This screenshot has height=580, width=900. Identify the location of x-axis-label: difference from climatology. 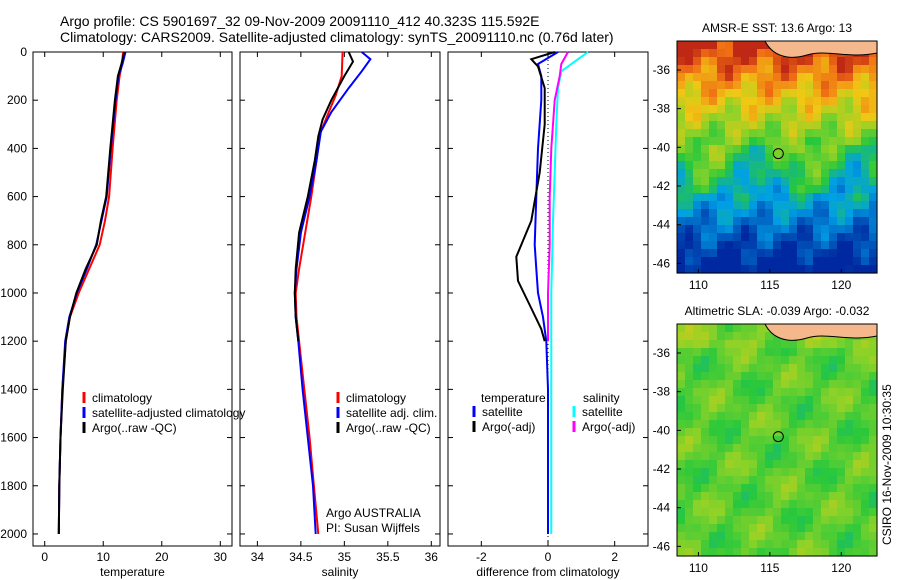
(547, 572).